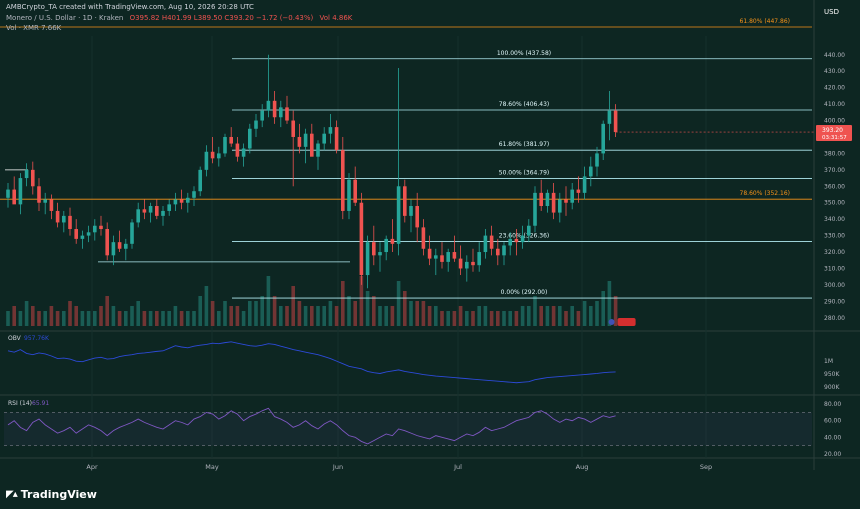 Image resolution: width=860 pixels, height=509 pixels. Describe the element at coordinates (212, 467) in the screenshot. I see `time-axis-label: May` at that location.